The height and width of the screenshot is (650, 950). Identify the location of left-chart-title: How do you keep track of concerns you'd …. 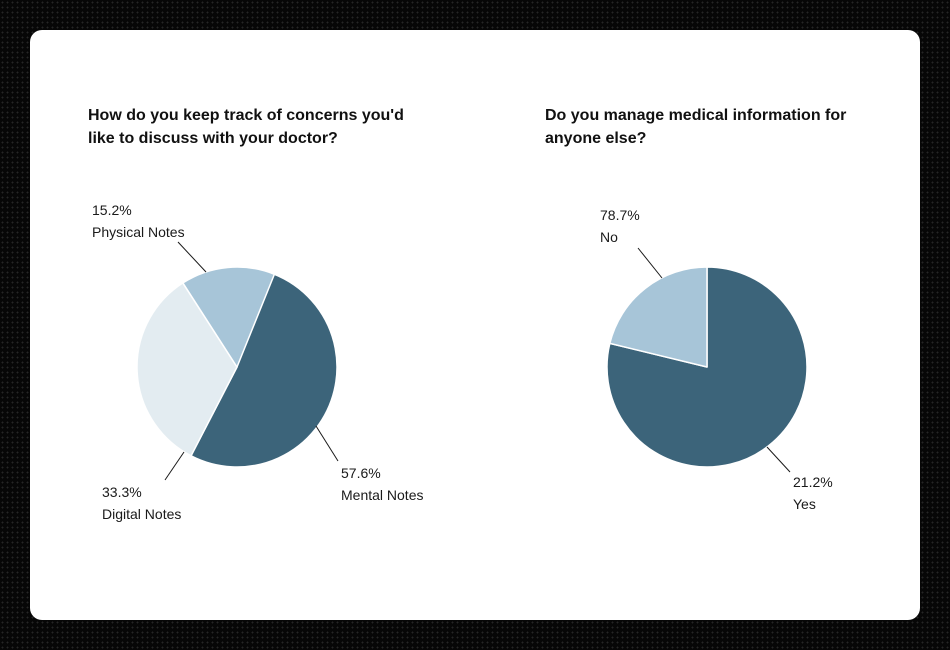
(246, 127).